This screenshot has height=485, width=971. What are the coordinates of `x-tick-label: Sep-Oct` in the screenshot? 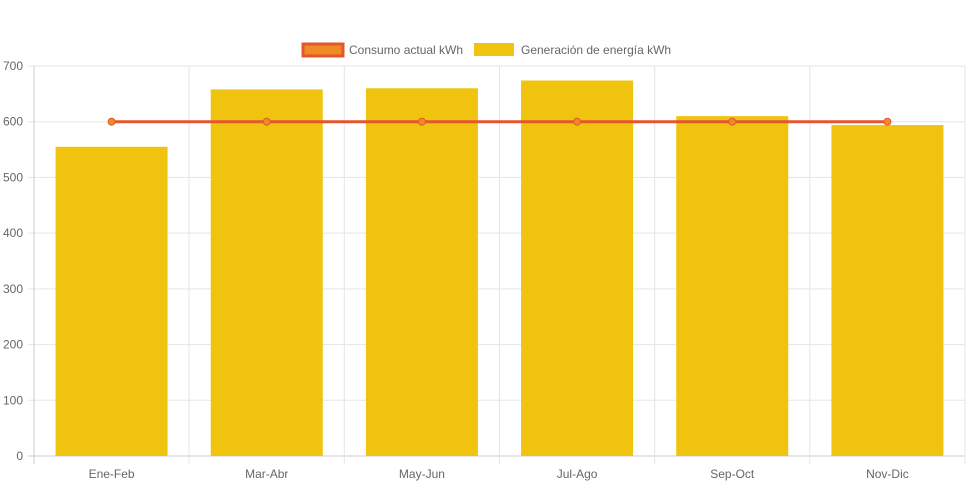 It's located at (732, 474).